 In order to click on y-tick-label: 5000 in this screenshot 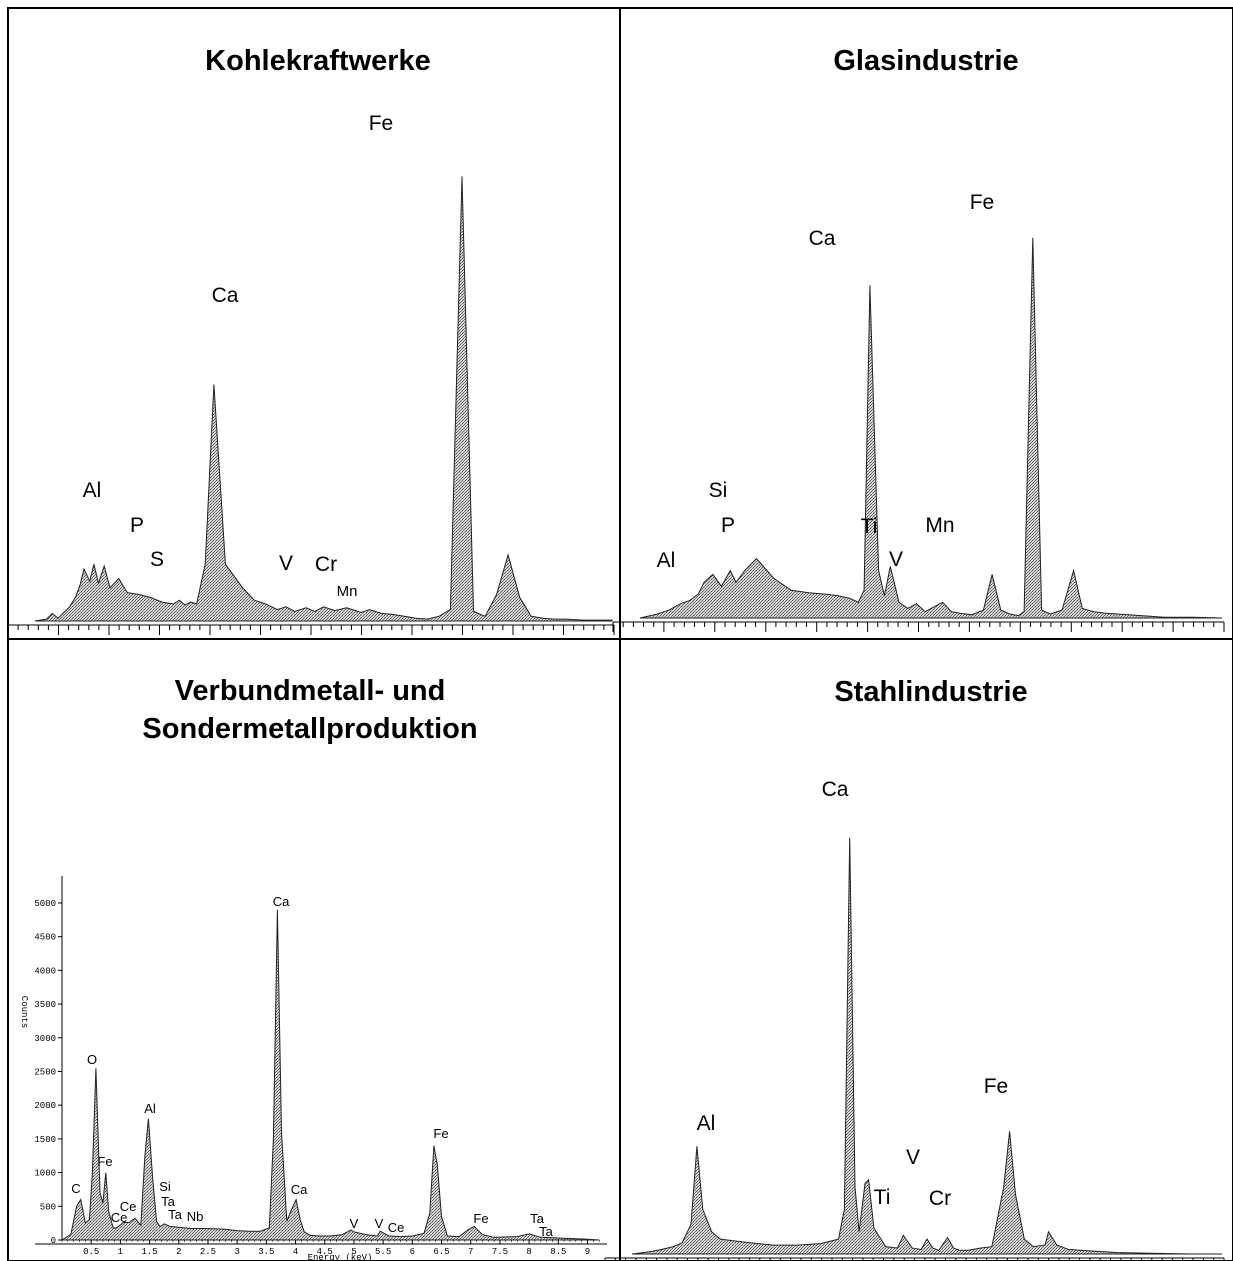, I will do `click(45, 904)`.